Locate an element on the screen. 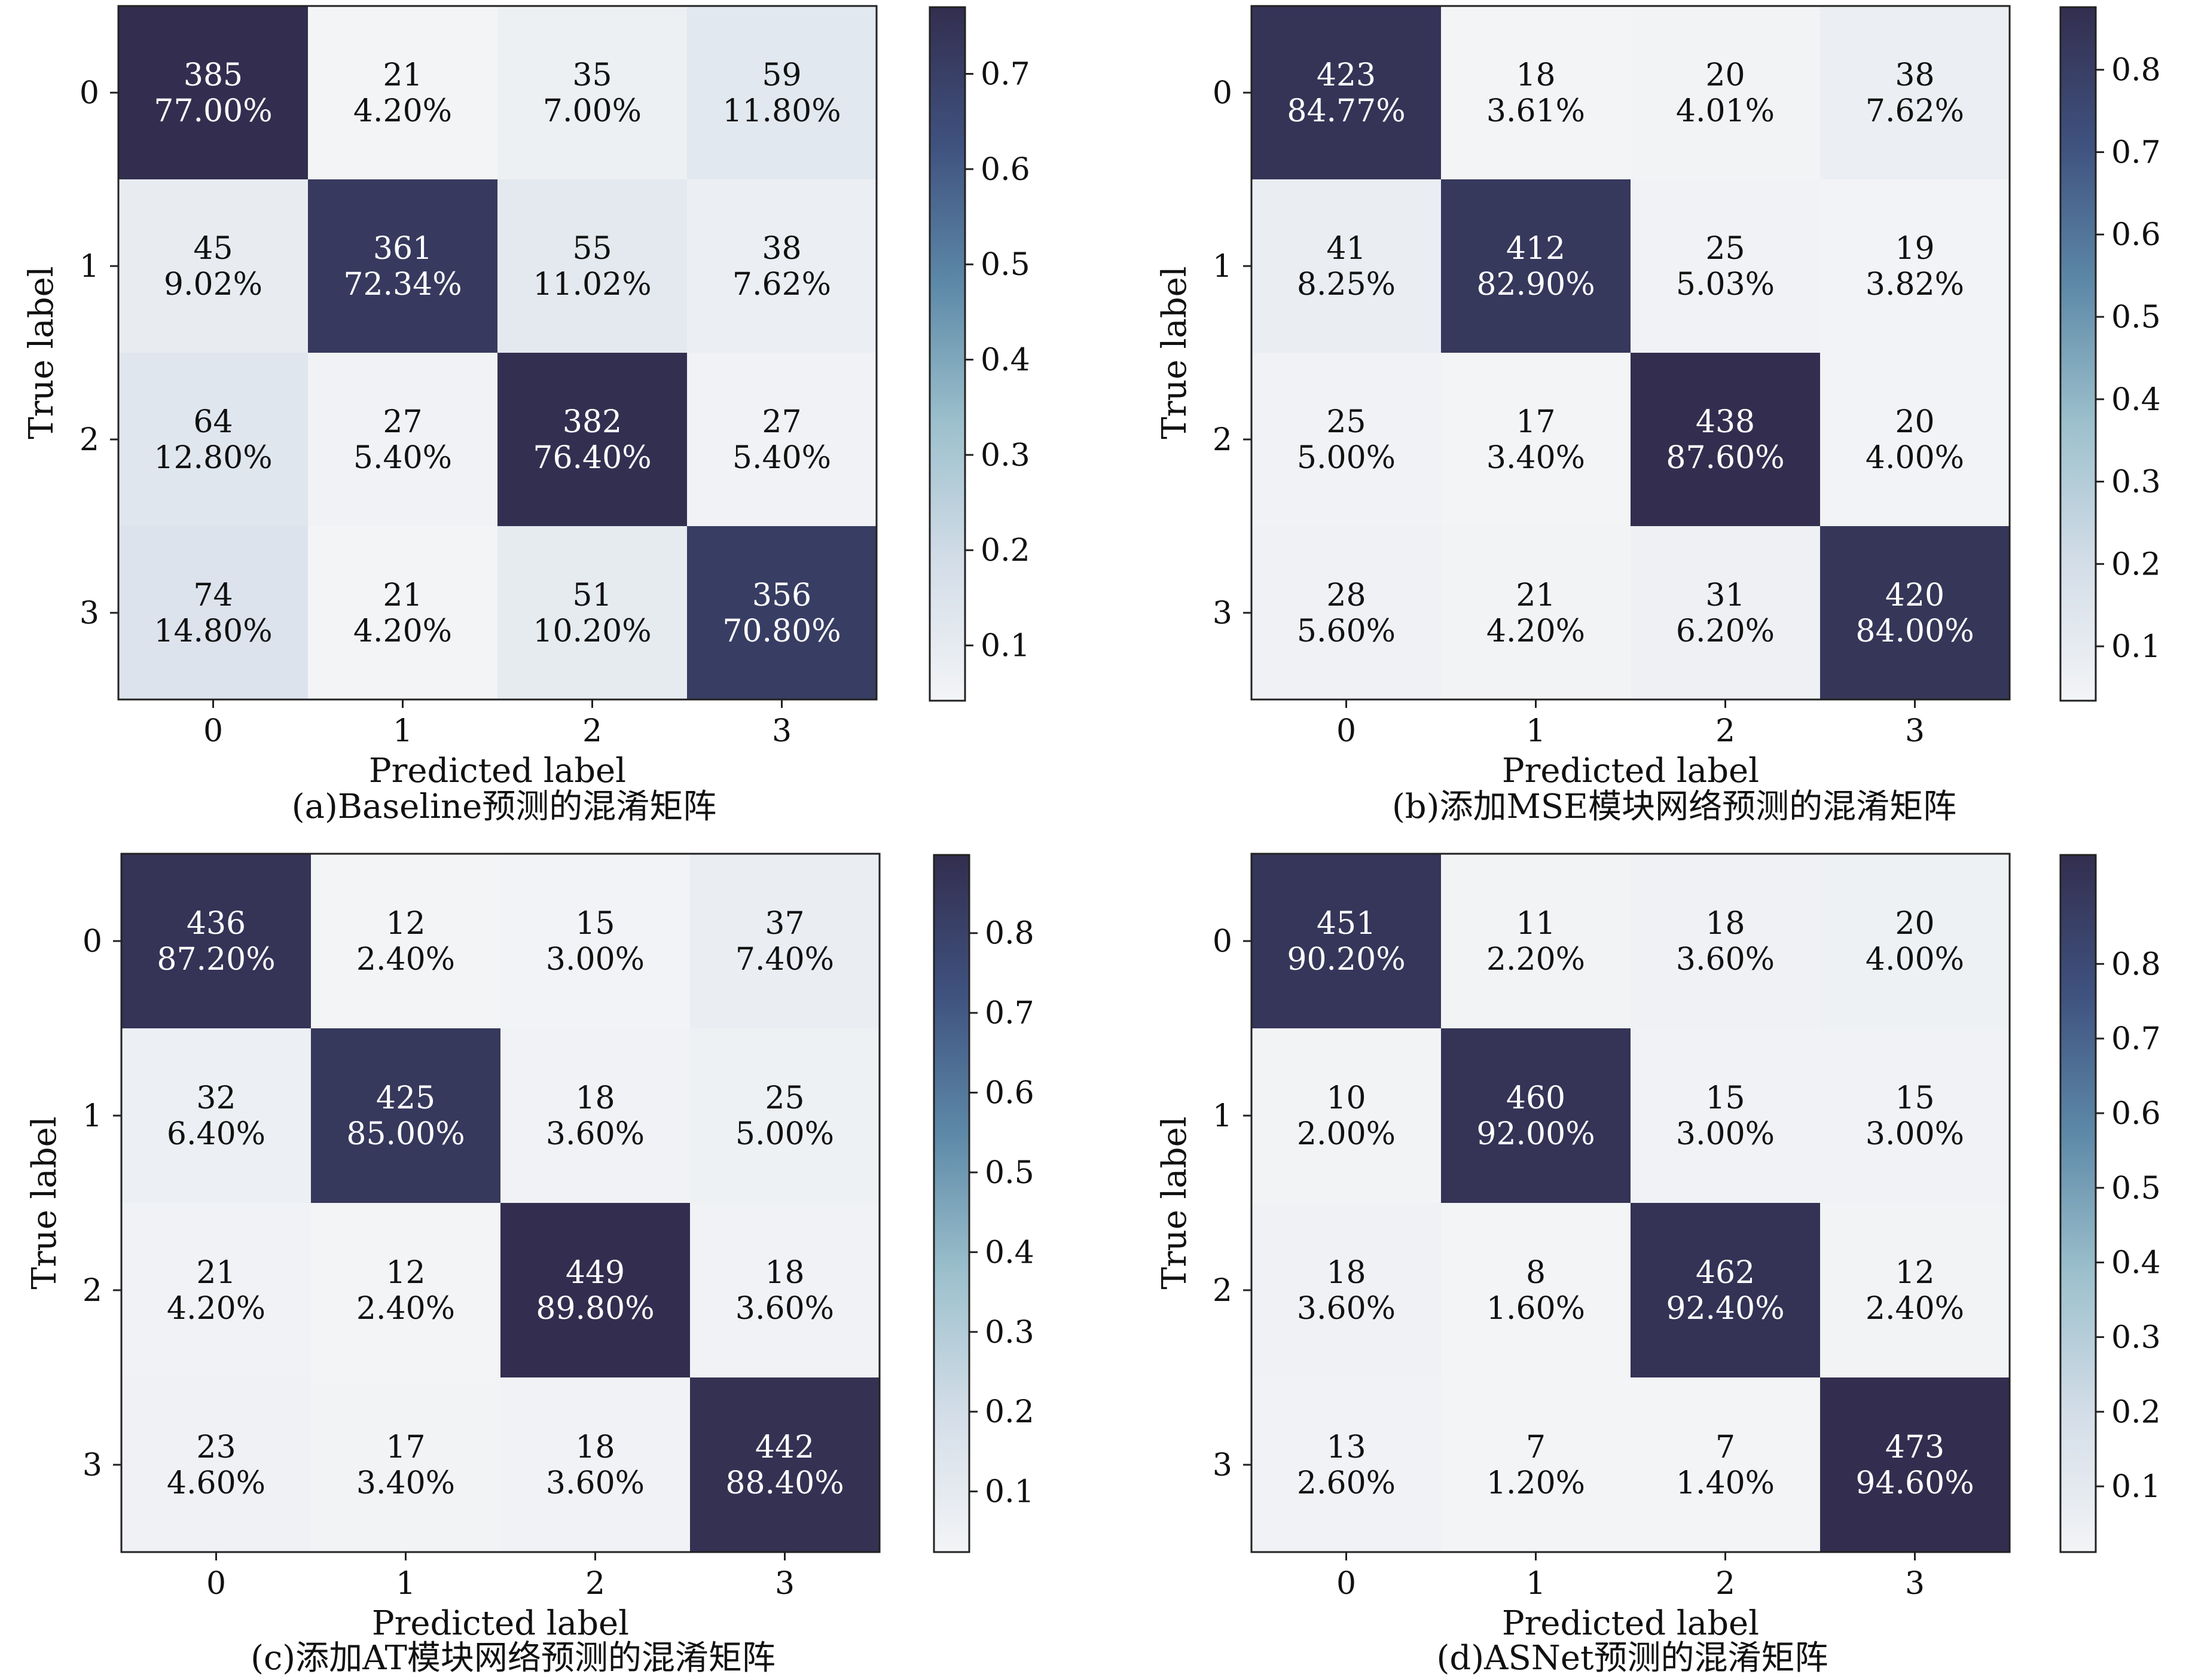 The image size is (2189, 1680). cell-count: 382 is located at coordinates (592, 422).